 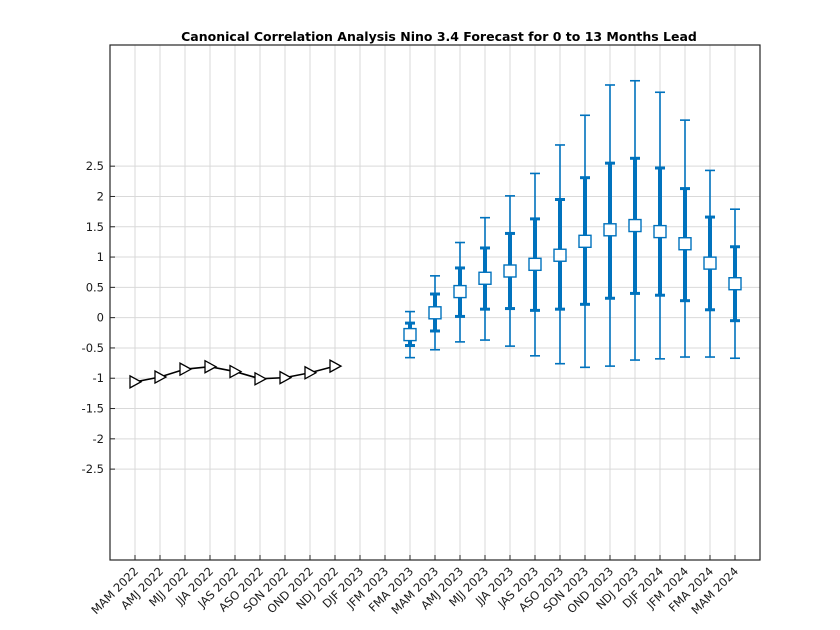 What do you see at coordinates (93, 409) in the screenshot?
I see `y-tick-label: -1.5` at bounding box center [93, 409].